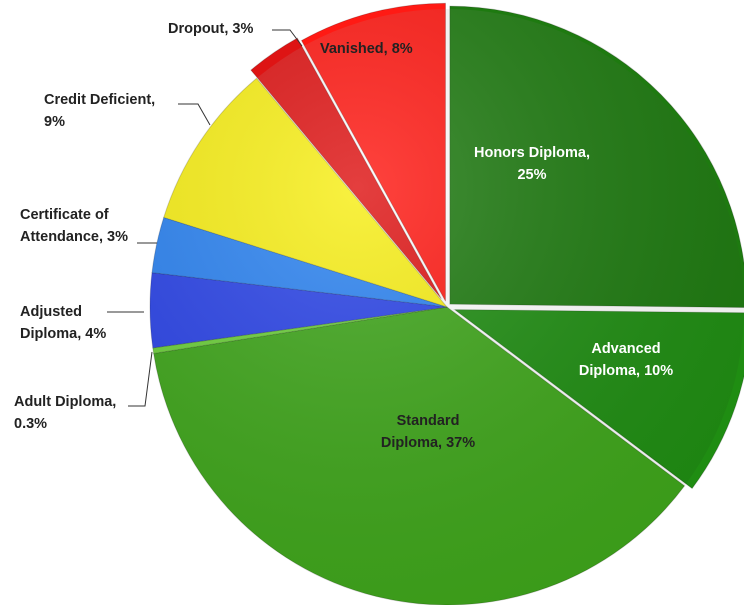 The height and width of the screenshot is (605, 744). I want to click on leader-line-dropout, so click(287, 38).